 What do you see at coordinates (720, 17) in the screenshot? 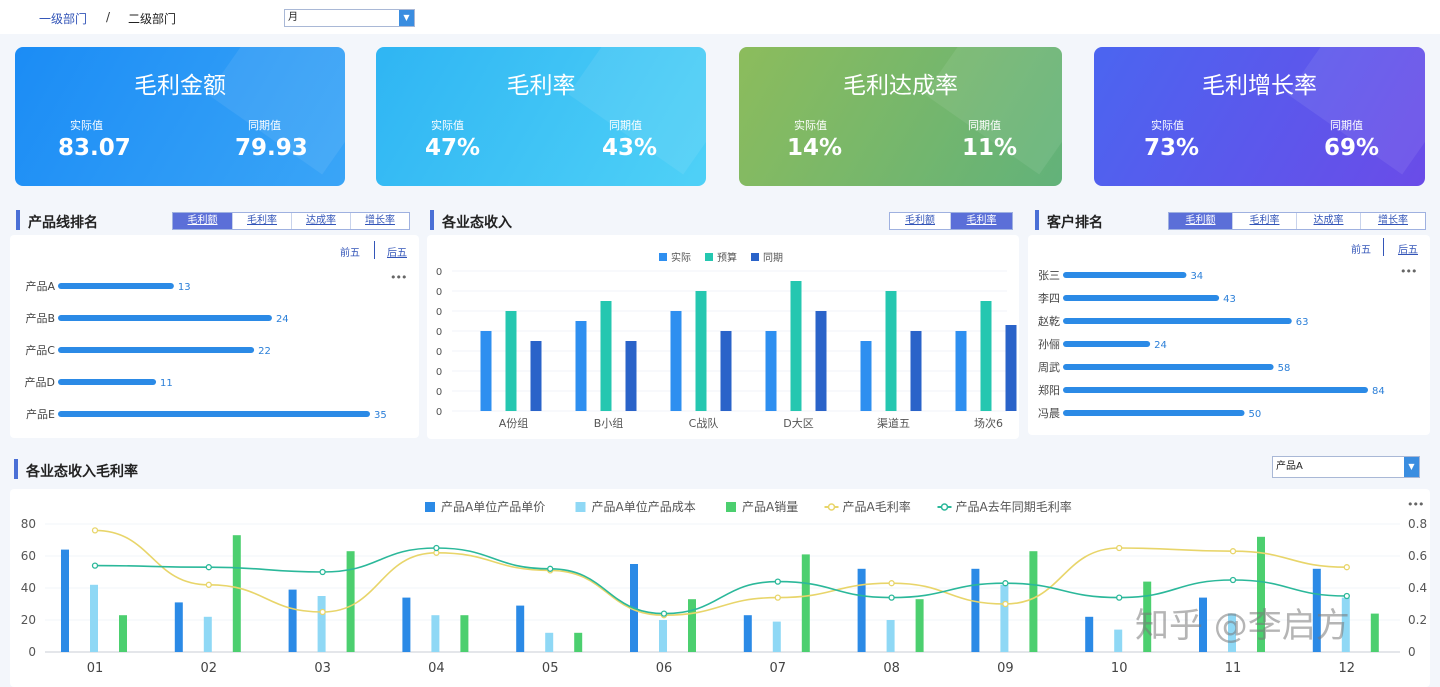
I see `top-bar: 一级部门 / 二级部门 月 ▼` at bounding box center [720, 17].